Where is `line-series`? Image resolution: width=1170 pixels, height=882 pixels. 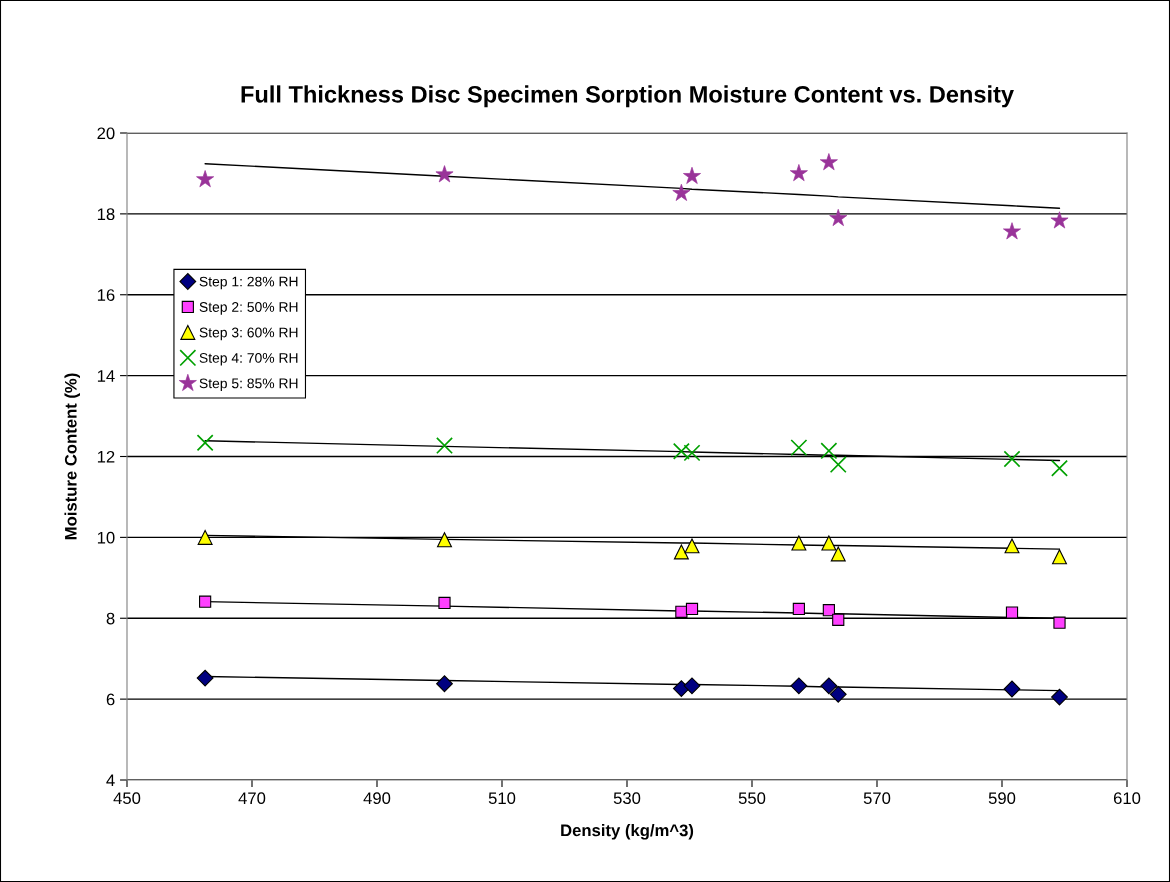
line-series is located at coordinates (632, 186).